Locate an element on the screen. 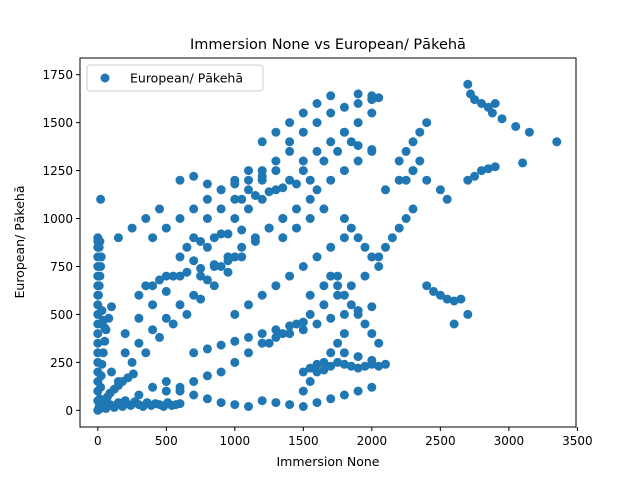 The image size is (640, 480). y-tick-label: 1500 is located at coordinates (57, 123).